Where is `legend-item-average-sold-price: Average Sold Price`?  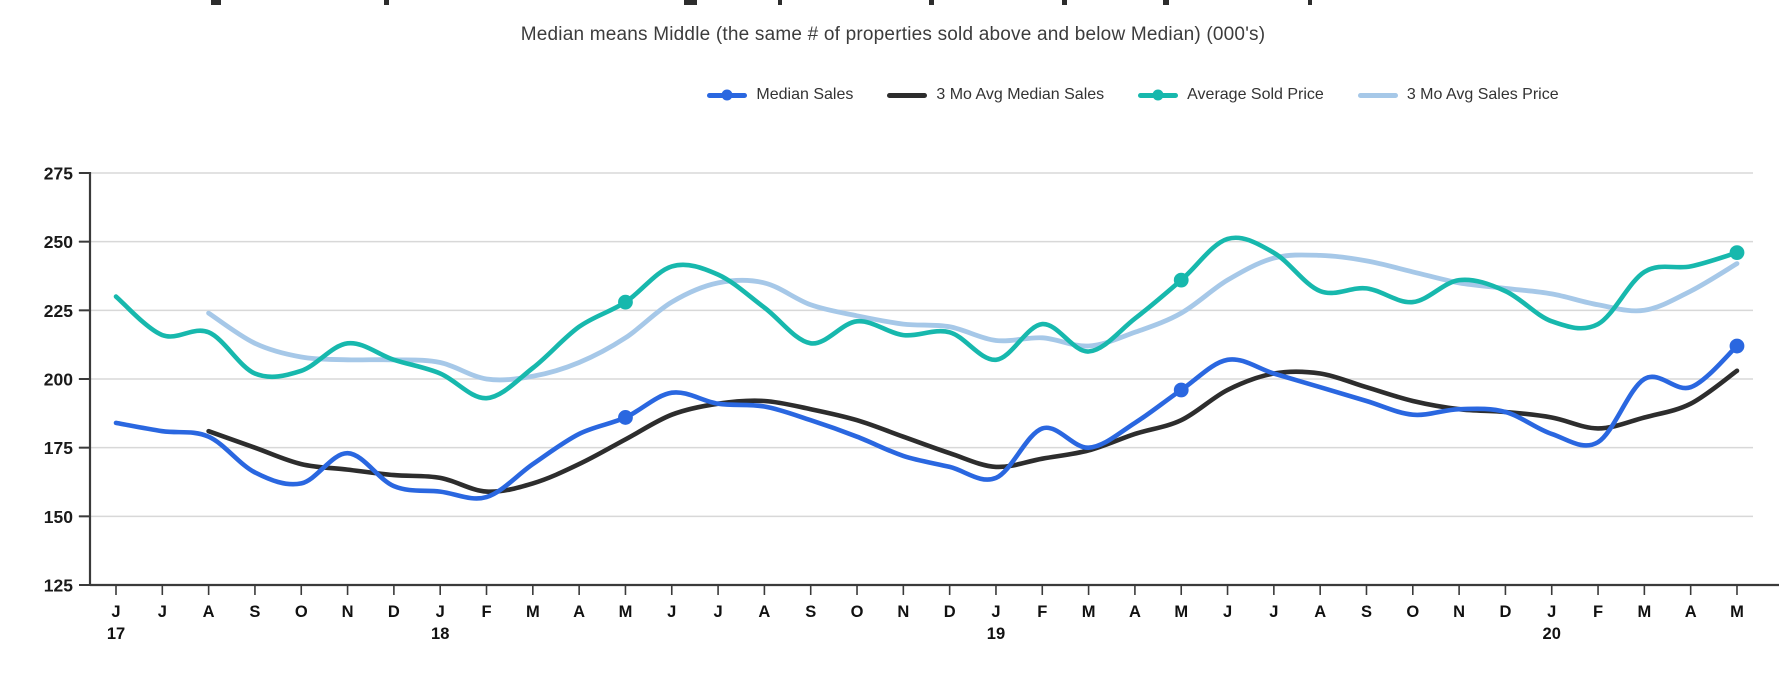 legend-item-average-sold-price: Average Sold Price is located at coordinates (1231, 95).